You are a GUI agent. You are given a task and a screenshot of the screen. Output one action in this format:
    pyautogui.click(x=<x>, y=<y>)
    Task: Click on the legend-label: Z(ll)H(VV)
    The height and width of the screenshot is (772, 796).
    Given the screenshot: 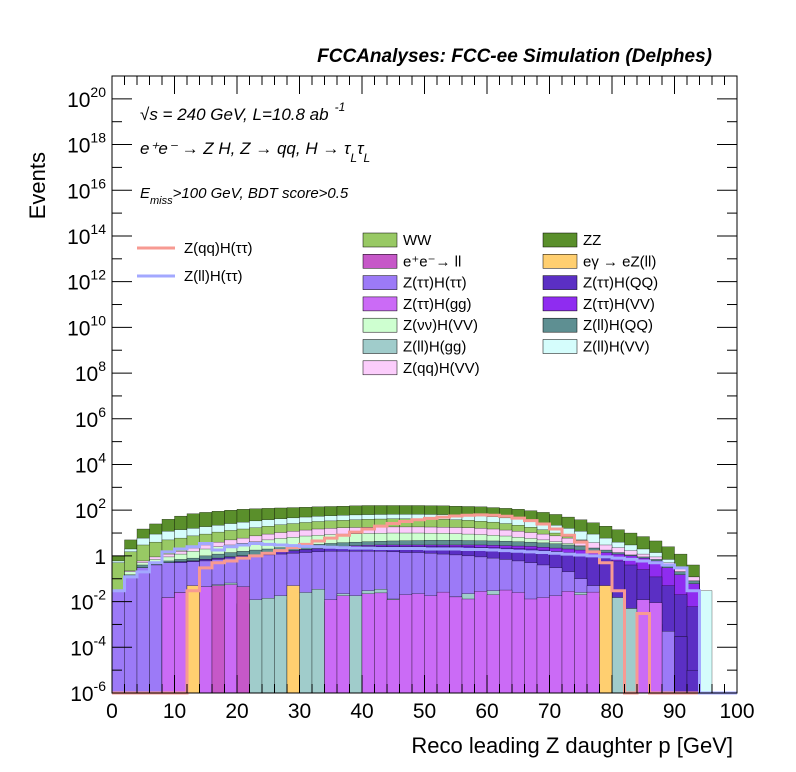 What is the action you would take?
    pyautogui.click(x=616, y=347)
    